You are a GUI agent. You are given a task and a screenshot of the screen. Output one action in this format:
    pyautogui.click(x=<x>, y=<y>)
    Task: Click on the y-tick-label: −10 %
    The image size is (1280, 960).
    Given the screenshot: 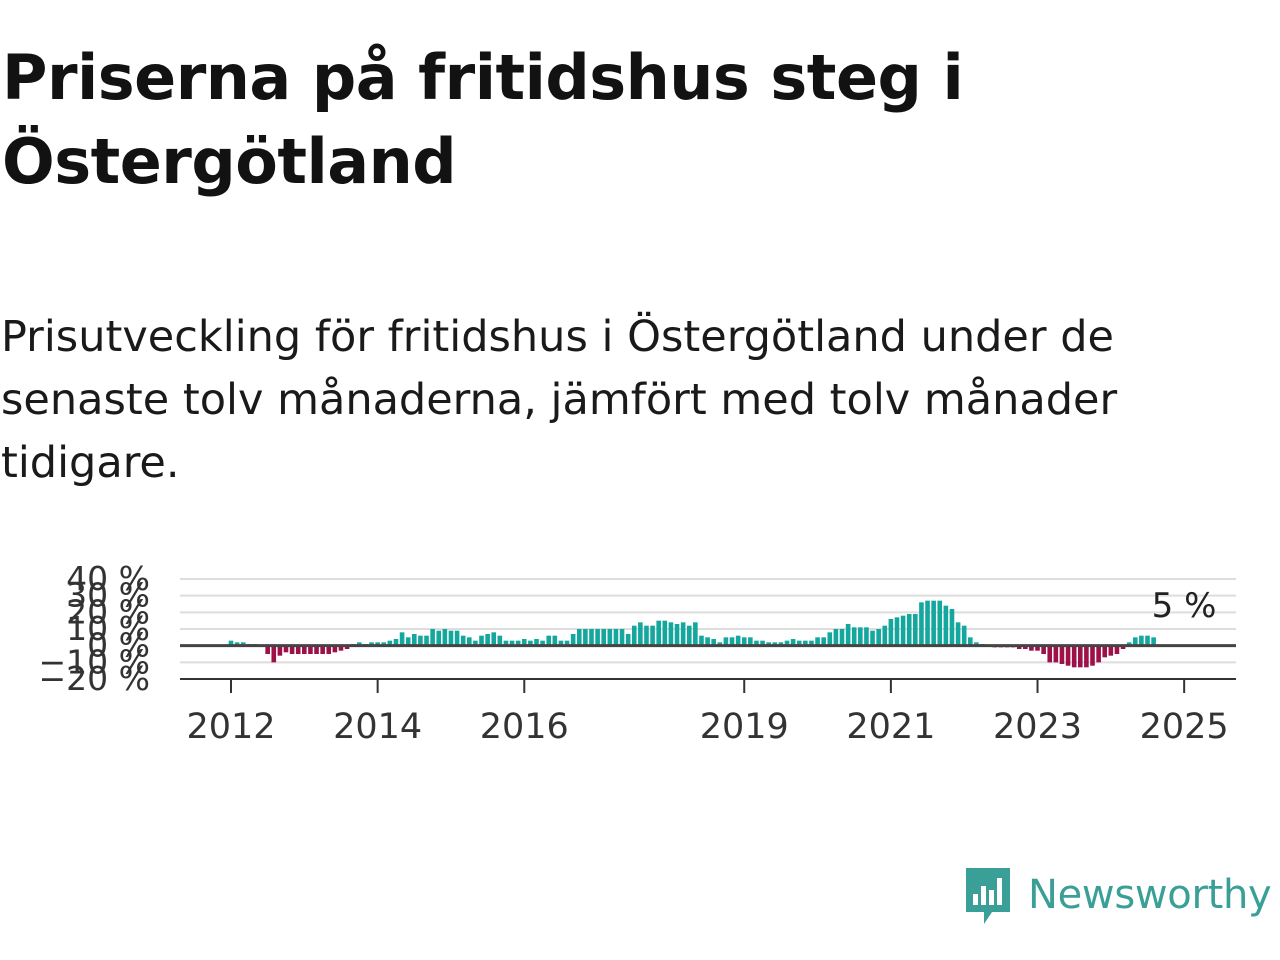 What is the action you would take?
    pyautogui.click(x=95, y=661)
    